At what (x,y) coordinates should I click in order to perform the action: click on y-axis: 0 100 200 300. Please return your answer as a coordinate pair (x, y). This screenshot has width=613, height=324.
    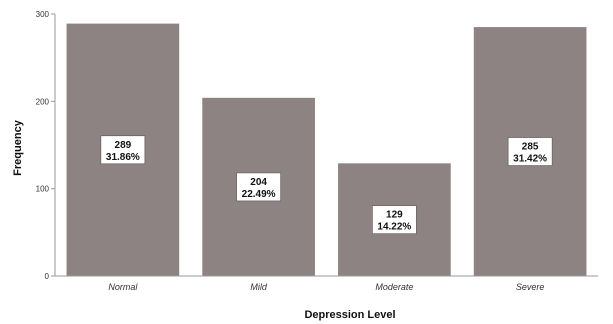
    Looking at the image, I should click on (46, 145).